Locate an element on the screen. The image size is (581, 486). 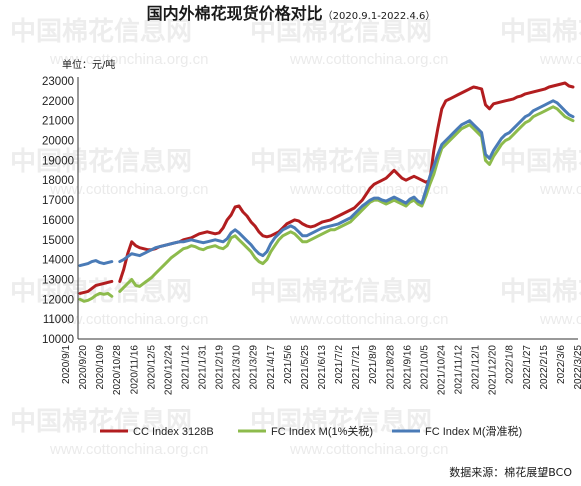
x-tick-label: 2021/8/28 is located at coordinates (390, 367).